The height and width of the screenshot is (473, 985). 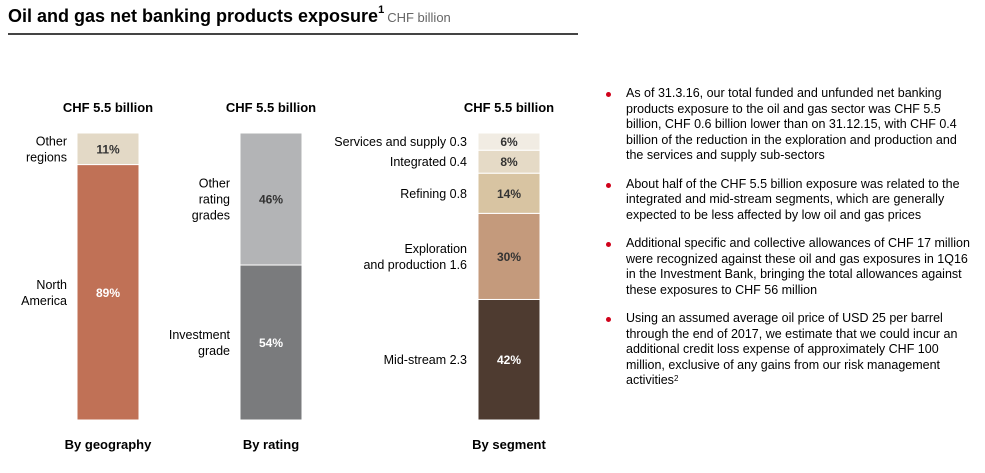 What do you see at coordinates (433, 194) in the screenshot?
I see `segment-label: Refining 0.8` at bounding box center [433, 194].